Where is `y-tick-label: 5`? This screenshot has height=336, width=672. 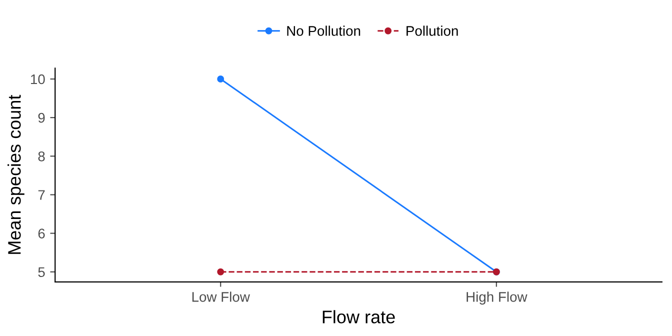
y-tick-label: 5 is located at coordinates (41, 272).